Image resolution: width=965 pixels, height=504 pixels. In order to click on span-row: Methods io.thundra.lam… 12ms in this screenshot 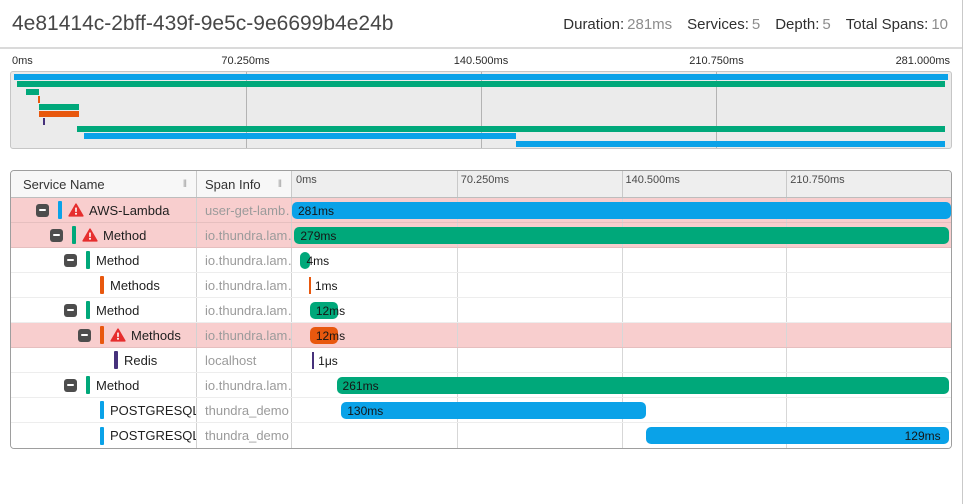, I will do `click(481, 335)`.